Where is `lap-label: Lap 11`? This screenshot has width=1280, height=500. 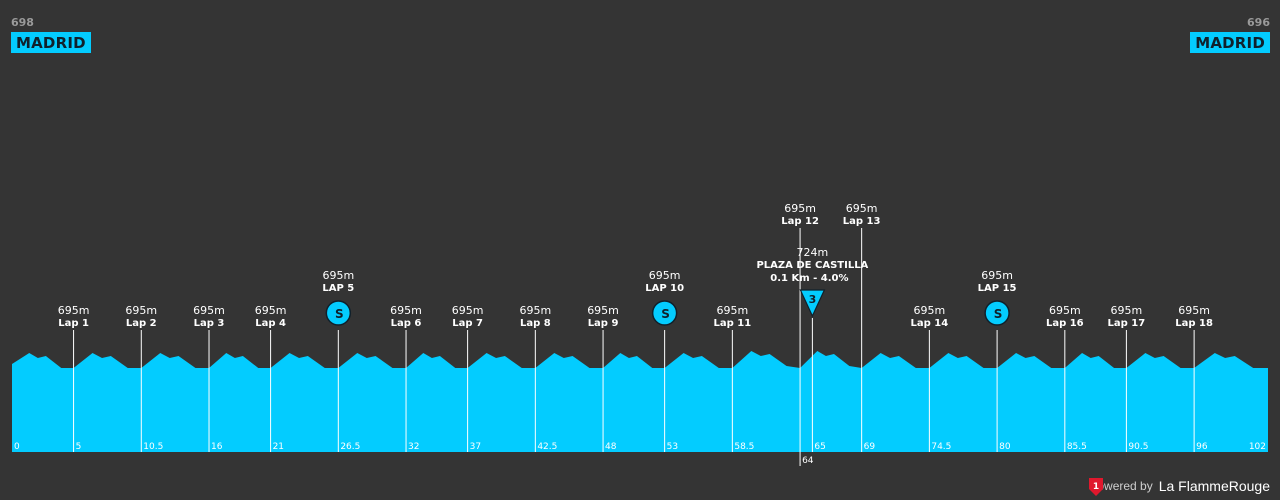
lap-label: Lap 11 is located at coordinates (733, 323).